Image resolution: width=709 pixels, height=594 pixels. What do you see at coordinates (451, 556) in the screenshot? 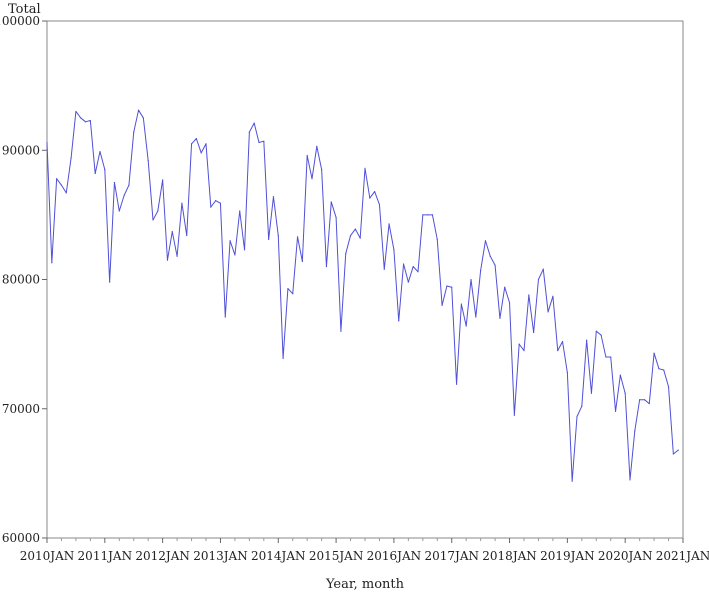
I see `x-tick-label: 2017JAN` at bounding box center [451, 556].